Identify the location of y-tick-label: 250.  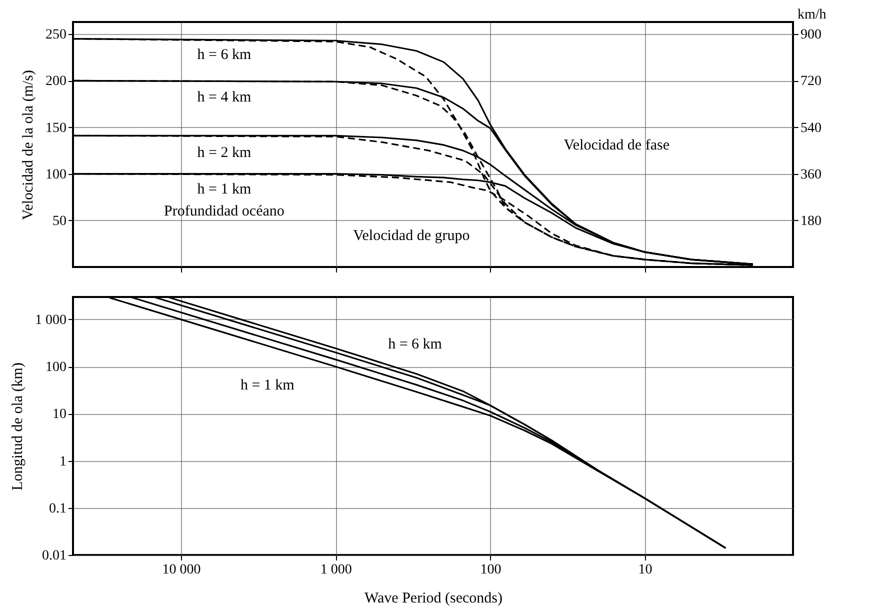
(56, 35).